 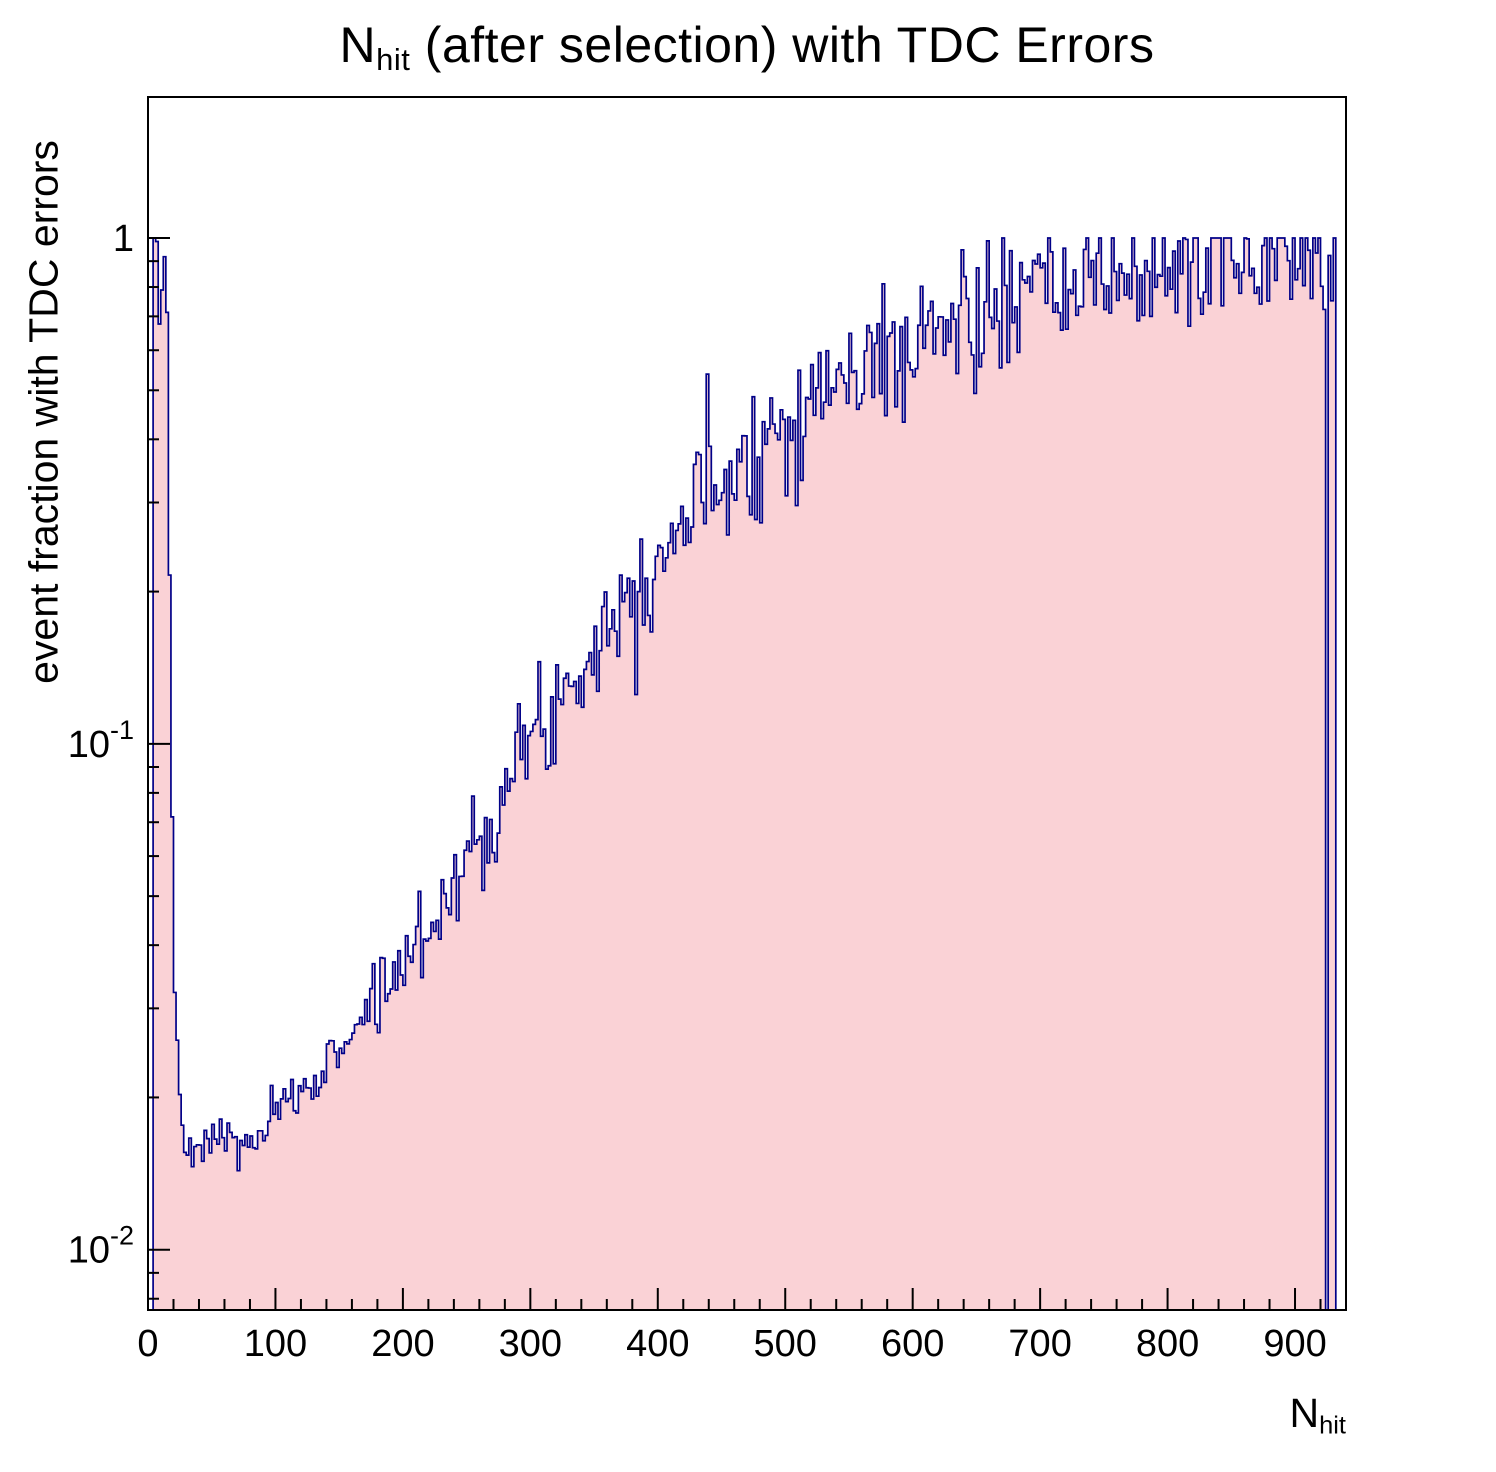 I want to click on x-tick-label: 600, so click(x=912, y=1344).